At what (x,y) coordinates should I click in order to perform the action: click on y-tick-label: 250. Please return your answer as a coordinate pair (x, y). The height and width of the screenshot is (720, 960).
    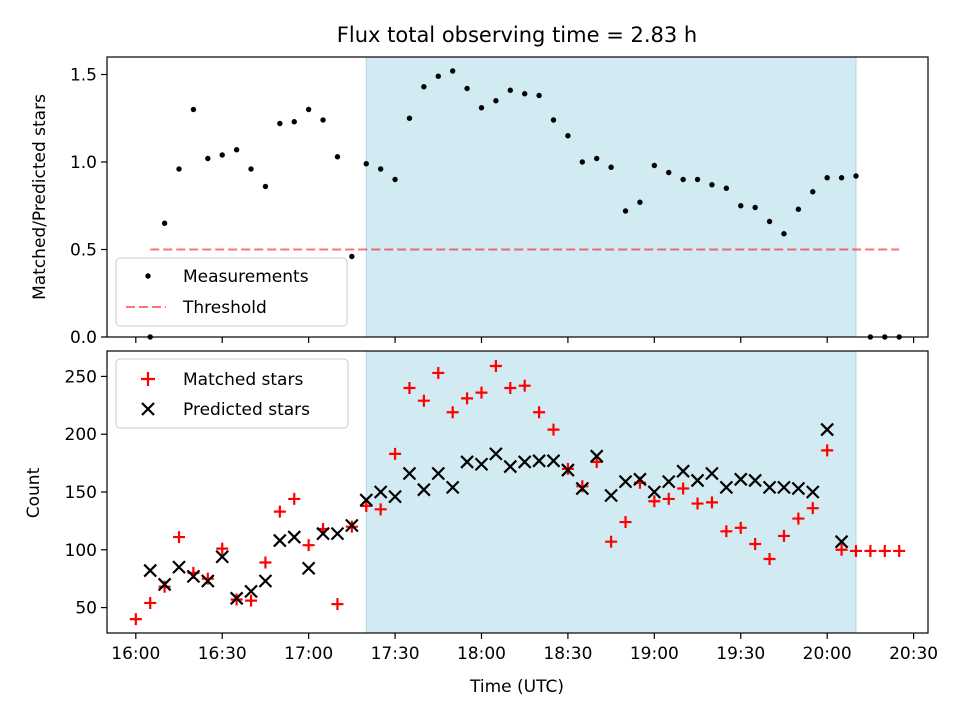
    Looking at the image, I should click on (81, 377).